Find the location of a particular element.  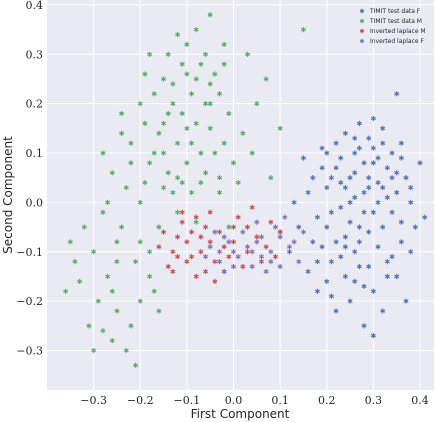

y-tick-label: 0.0 is located at coordinates (35, 202).